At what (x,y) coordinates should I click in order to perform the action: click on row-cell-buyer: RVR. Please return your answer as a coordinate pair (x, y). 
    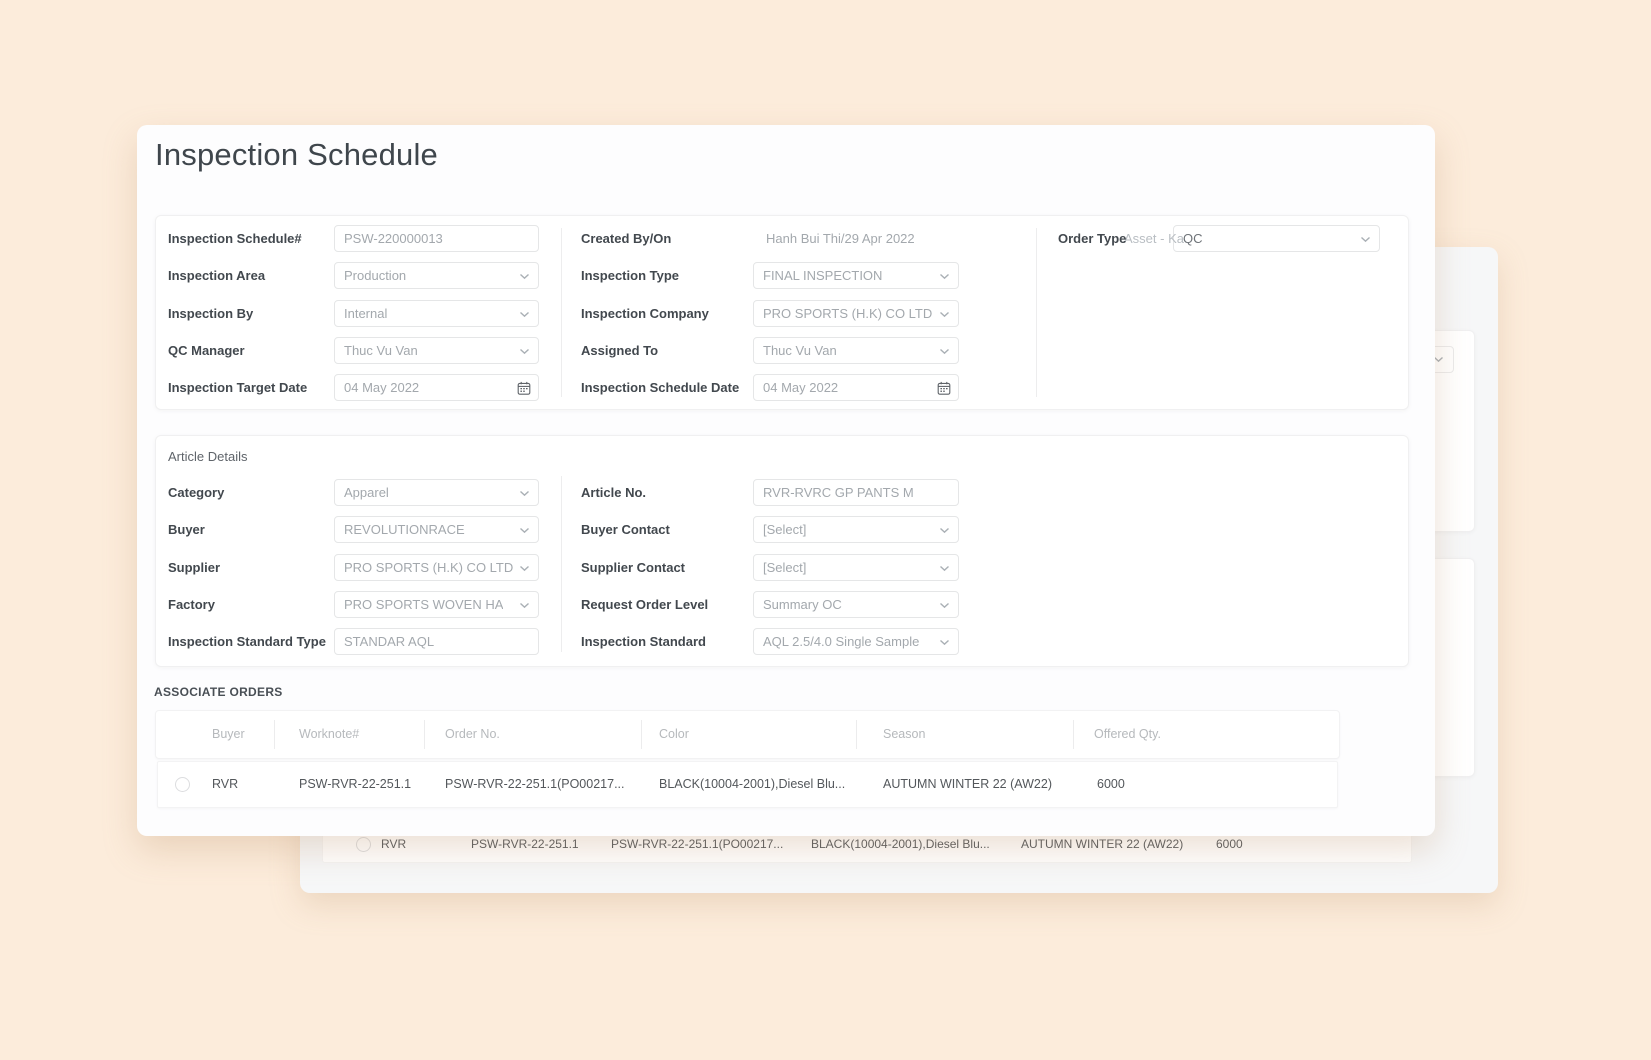
    Looking at the image, I should click on (225, 784).